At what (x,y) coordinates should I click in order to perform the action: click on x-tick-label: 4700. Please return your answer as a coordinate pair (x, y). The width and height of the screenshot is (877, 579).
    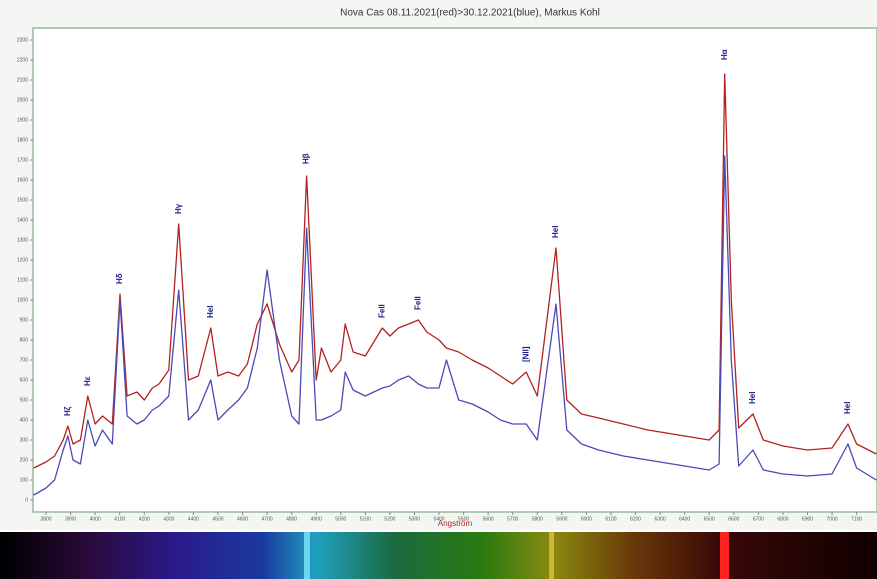
    Looking at the image, I should click on (267, 519).